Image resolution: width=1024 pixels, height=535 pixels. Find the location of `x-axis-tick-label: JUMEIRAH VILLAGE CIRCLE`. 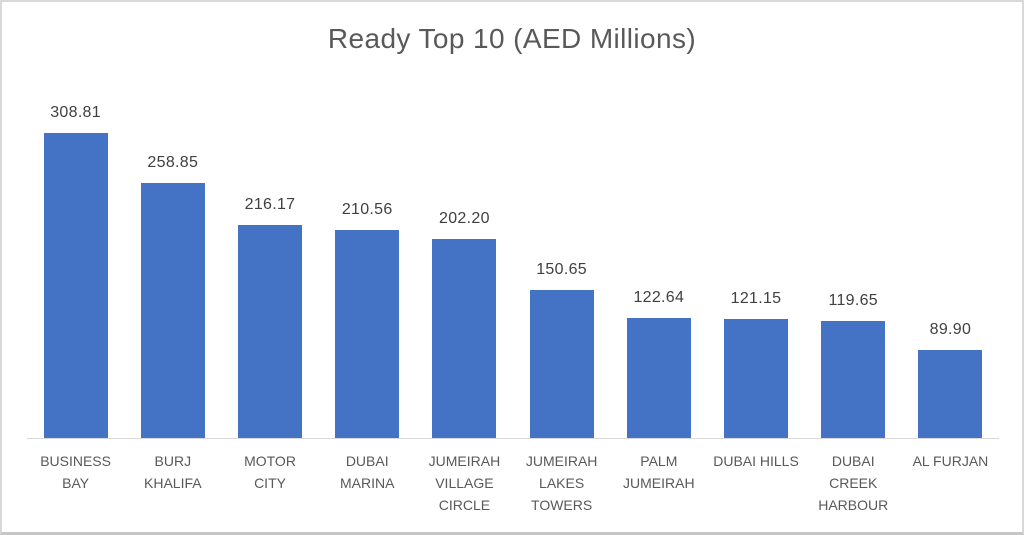

x-axis-tick-label: JUMEIRAH VILLAGE CIRCLE is located at coordinates (464, 483).